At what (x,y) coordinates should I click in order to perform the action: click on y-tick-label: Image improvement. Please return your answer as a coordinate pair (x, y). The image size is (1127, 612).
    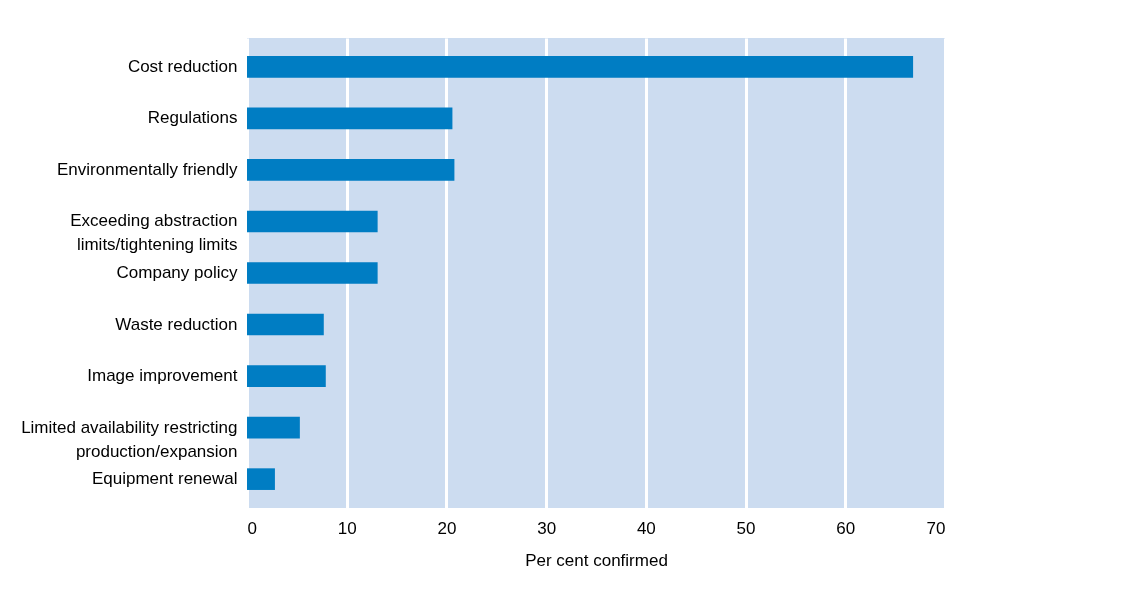
    Looking at the image, I should click on (162, 376).